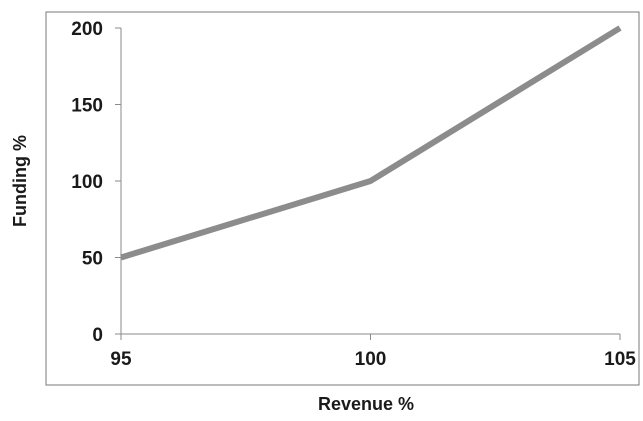 The height and width of the screenshot is (421, 643). Describe the element at coordinates (20, 181) in the screenshot. I see `y-axis-title: Funding %` at that location.